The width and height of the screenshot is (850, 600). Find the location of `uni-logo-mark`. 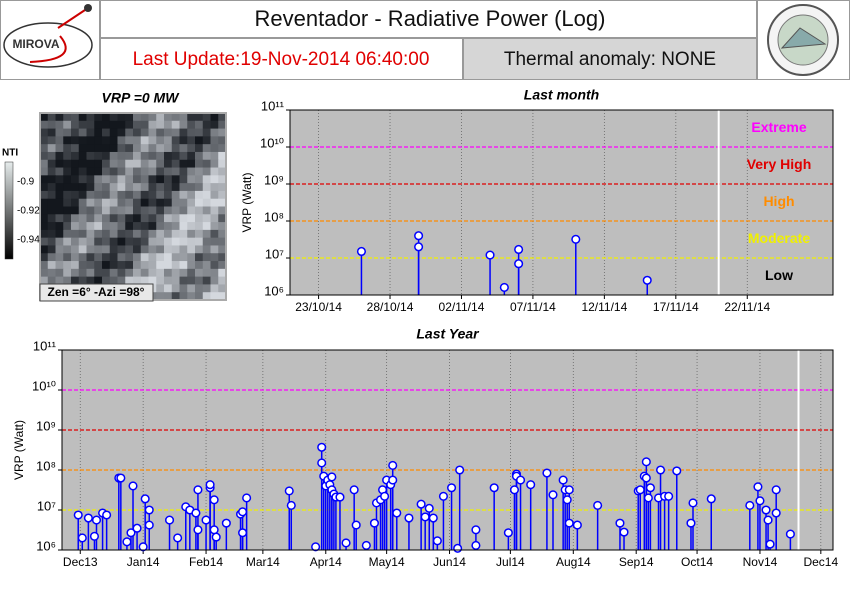

uni-logo-mark is located at coordinates (803, 38).